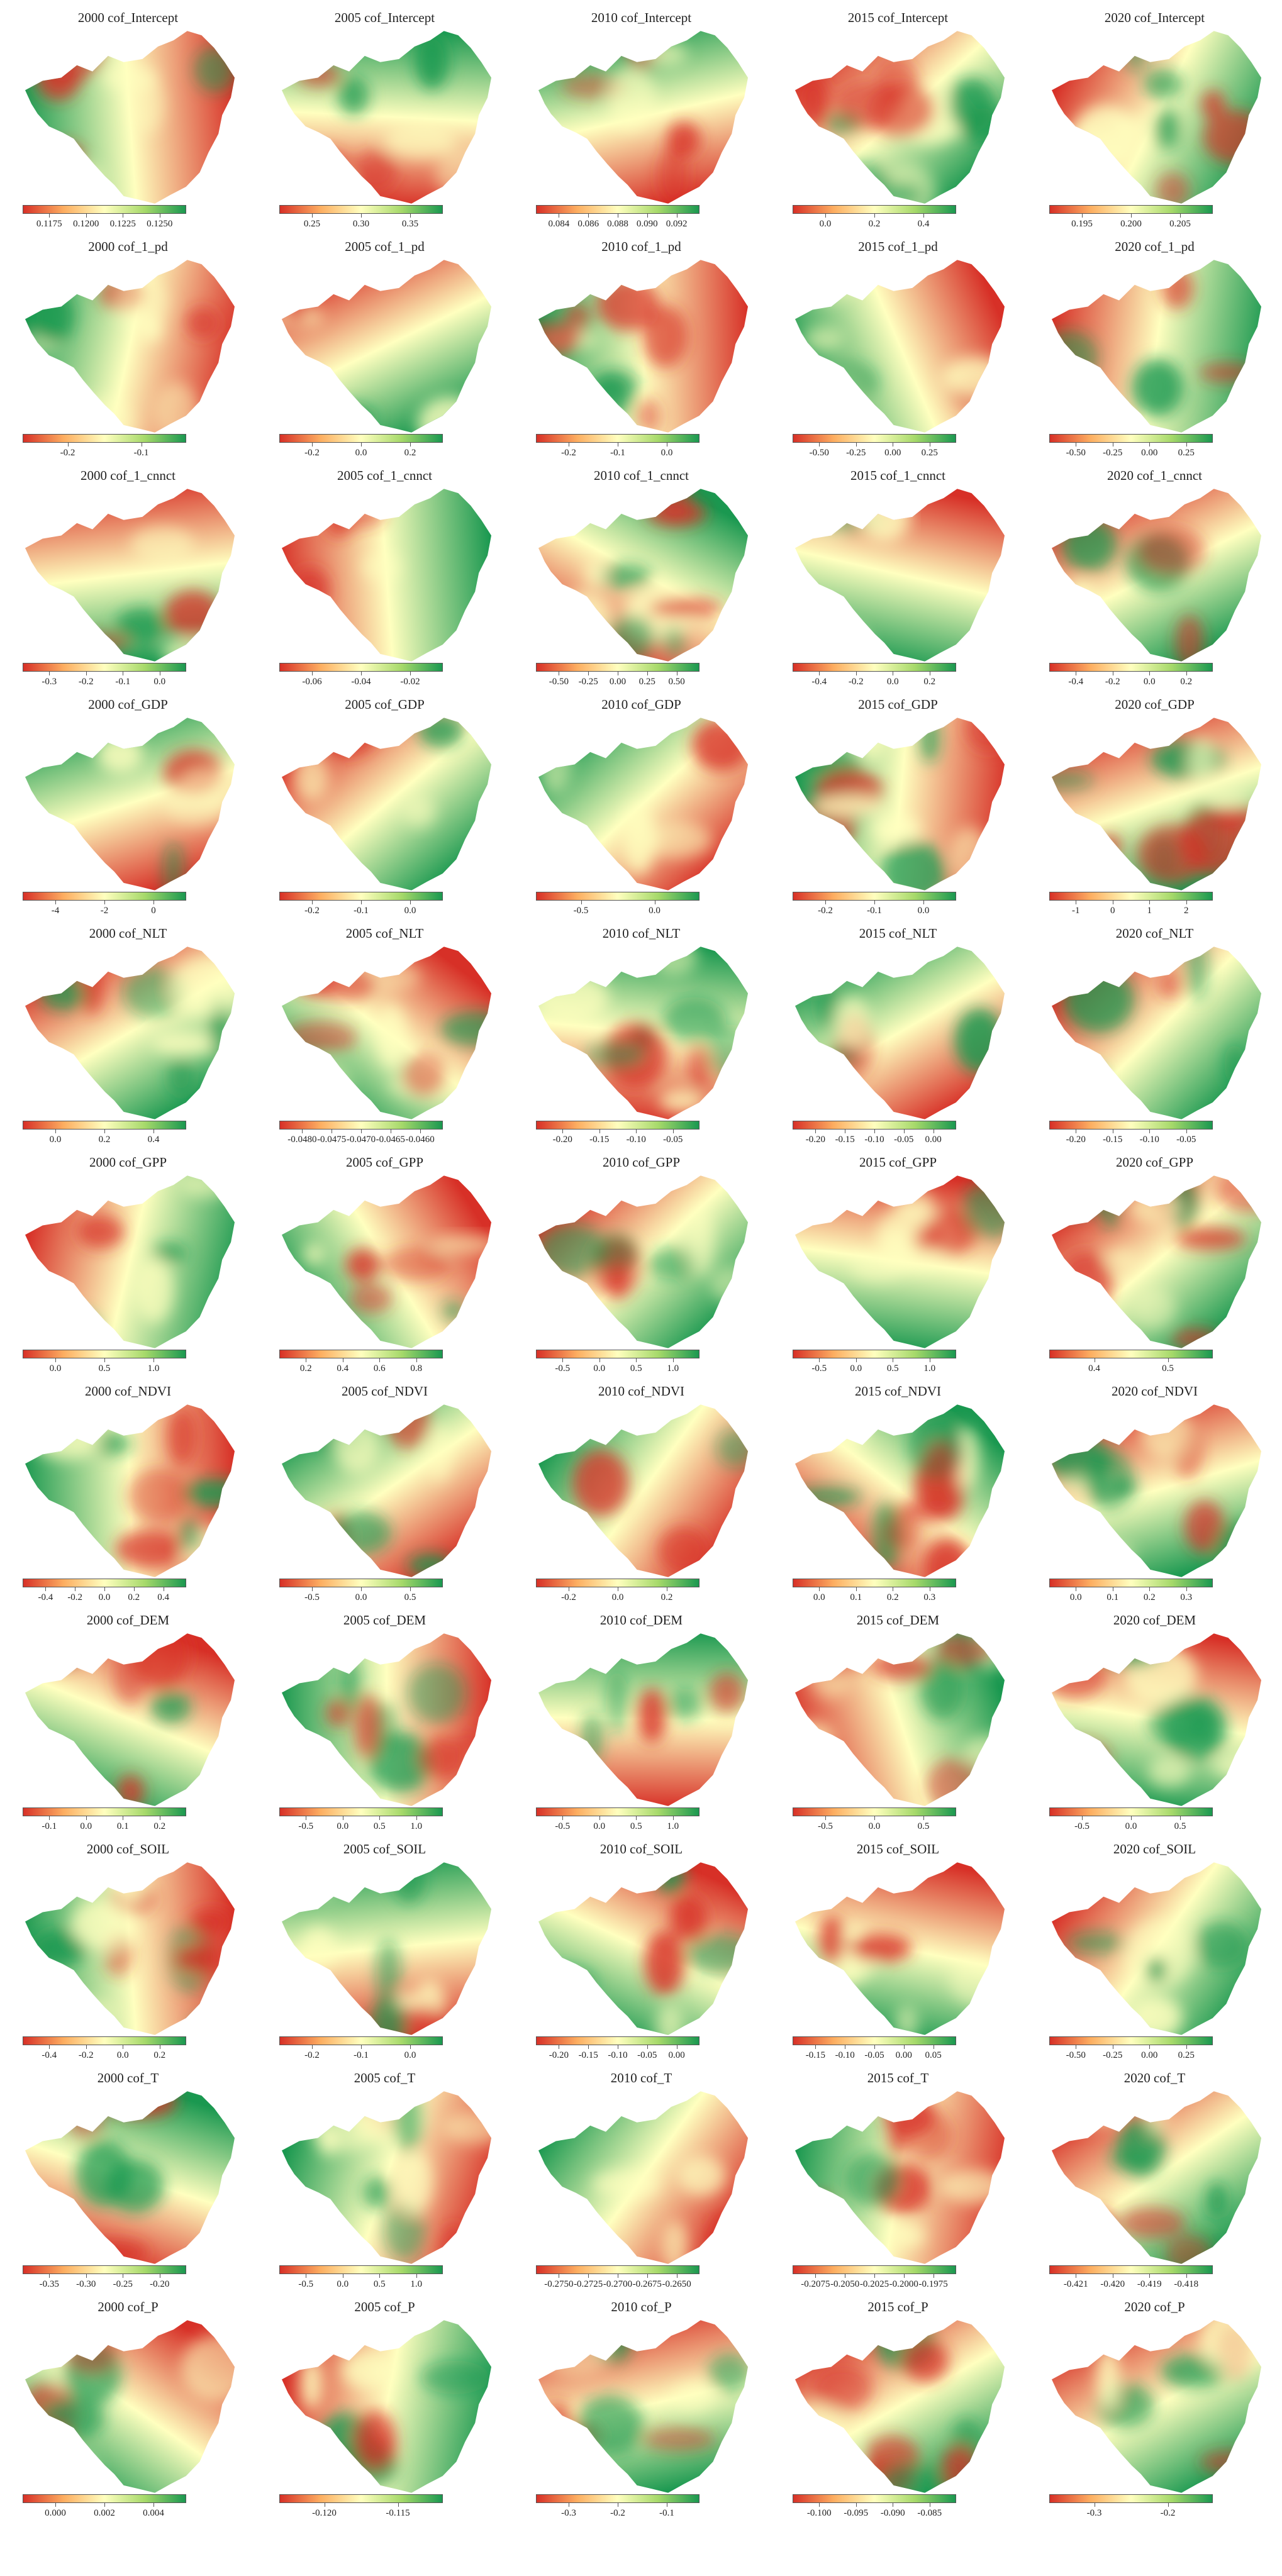 The image size is (1282, 2576). What do you see at coordinates (897, 2306) in the screenshot?
I see `panel-title: 2015 cof_P` at bounding box center [897, 2306].